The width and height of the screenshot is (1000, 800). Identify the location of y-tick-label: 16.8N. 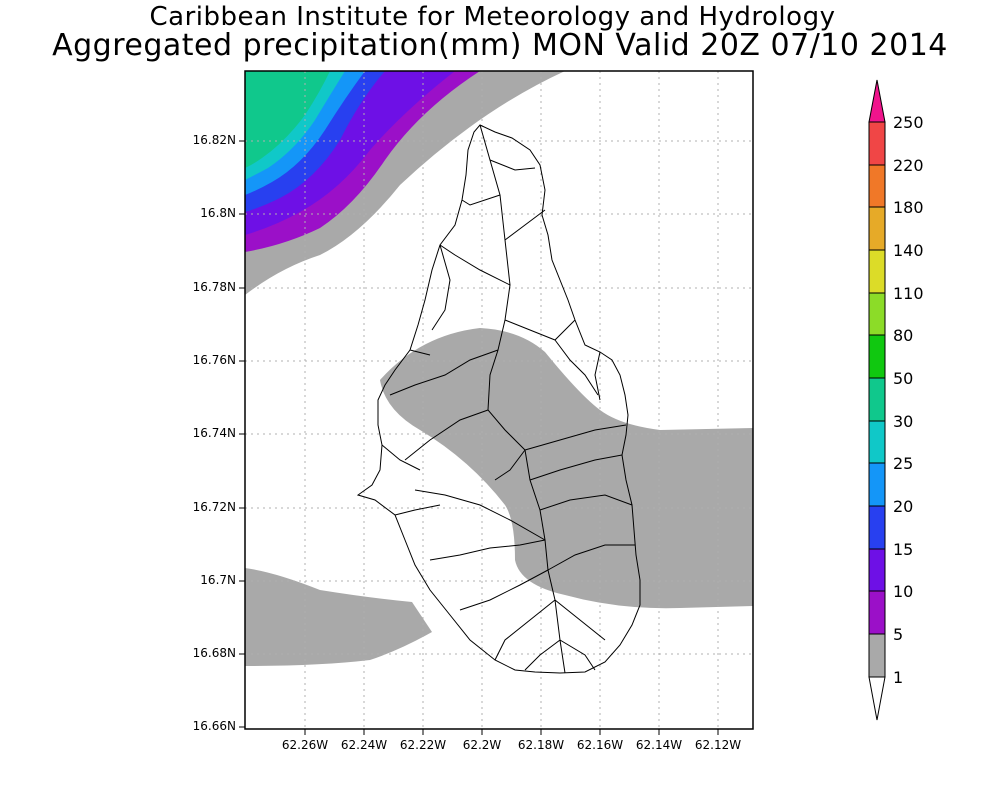
(218, 213).